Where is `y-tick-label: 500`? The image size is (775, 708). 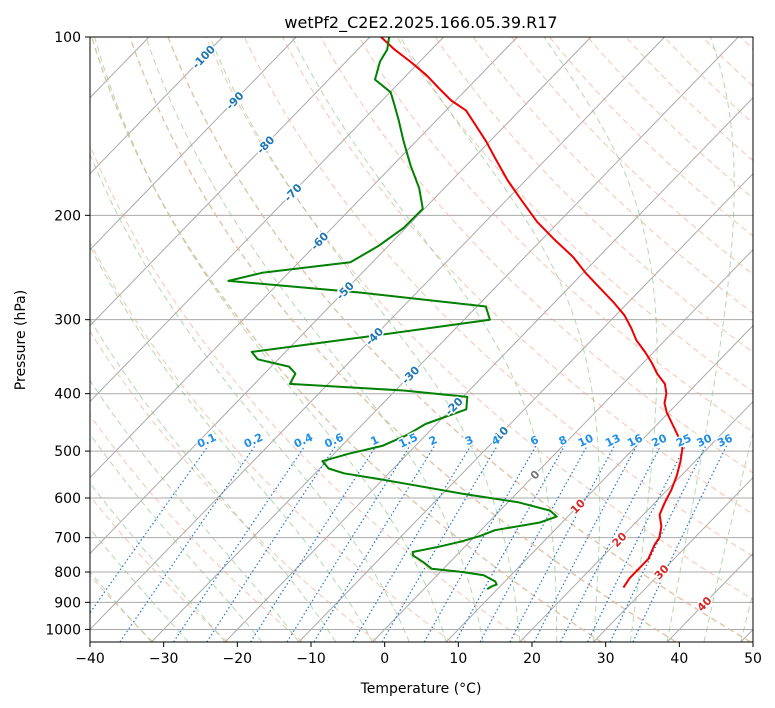
y-tick-label: 500 is located at coordinates (67, 452).